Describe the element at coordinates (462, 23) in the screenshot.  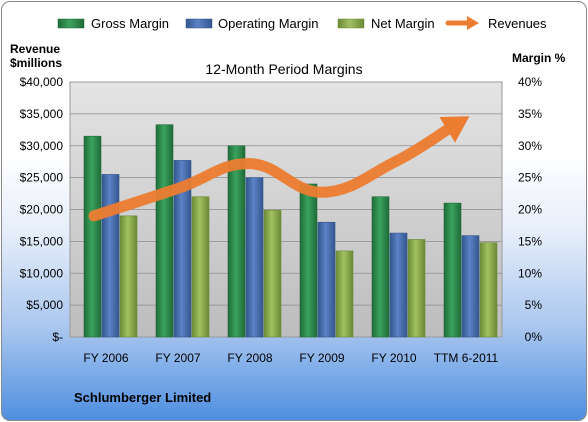
I see `legend-swatch-revenues` at that location.